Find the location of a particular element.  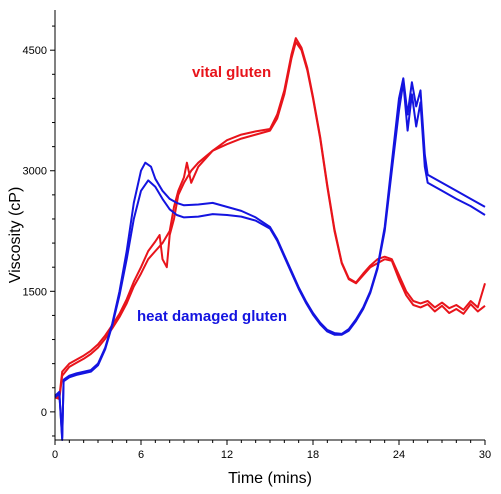

x-tick-label: 12 is located at coordinates (227, 455).